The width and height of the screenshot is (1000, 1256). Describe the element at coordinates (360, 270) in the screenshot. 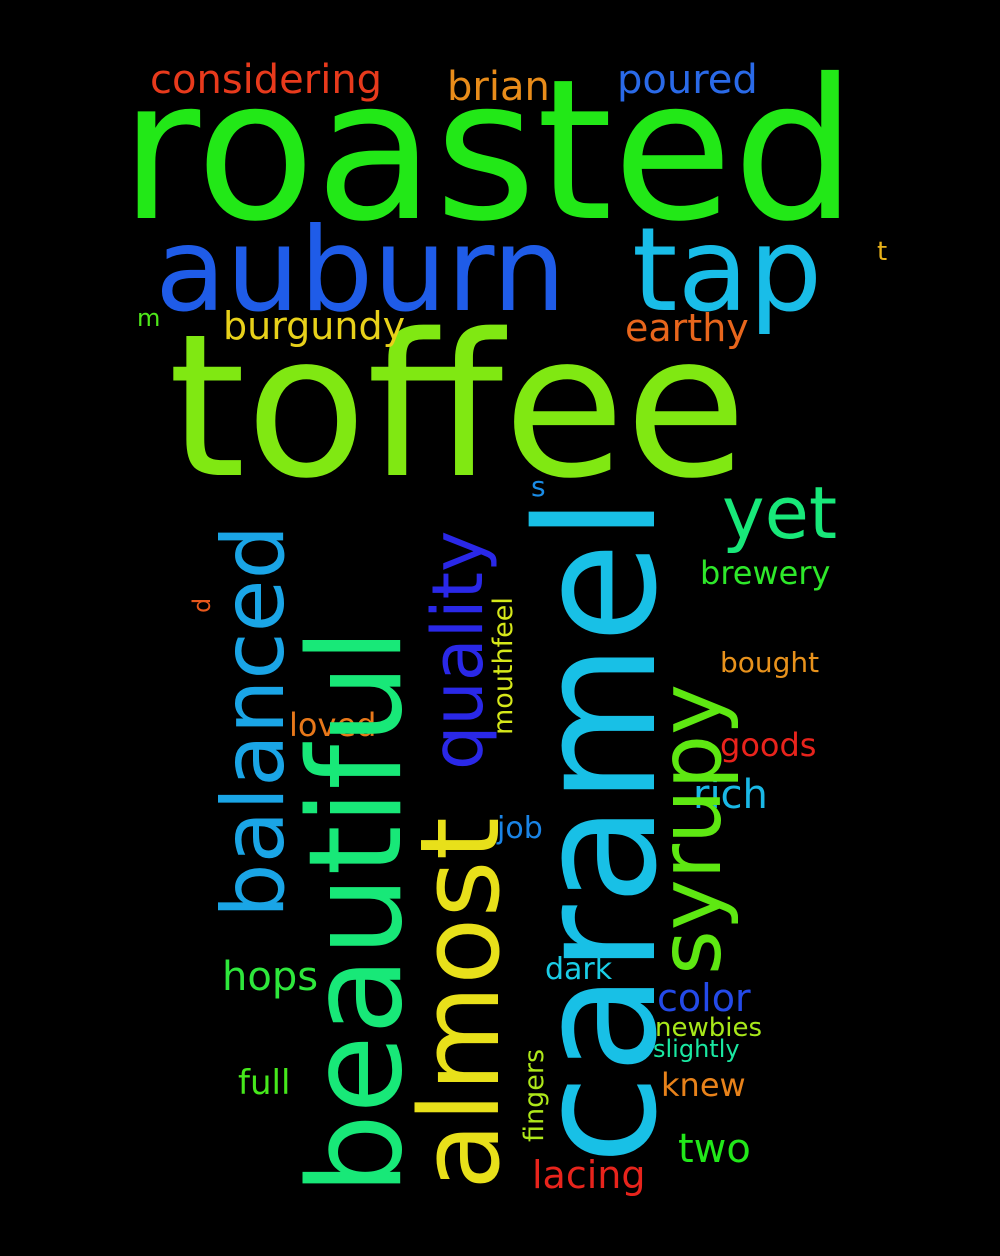

I see `word-auburn: auburn` at that location.